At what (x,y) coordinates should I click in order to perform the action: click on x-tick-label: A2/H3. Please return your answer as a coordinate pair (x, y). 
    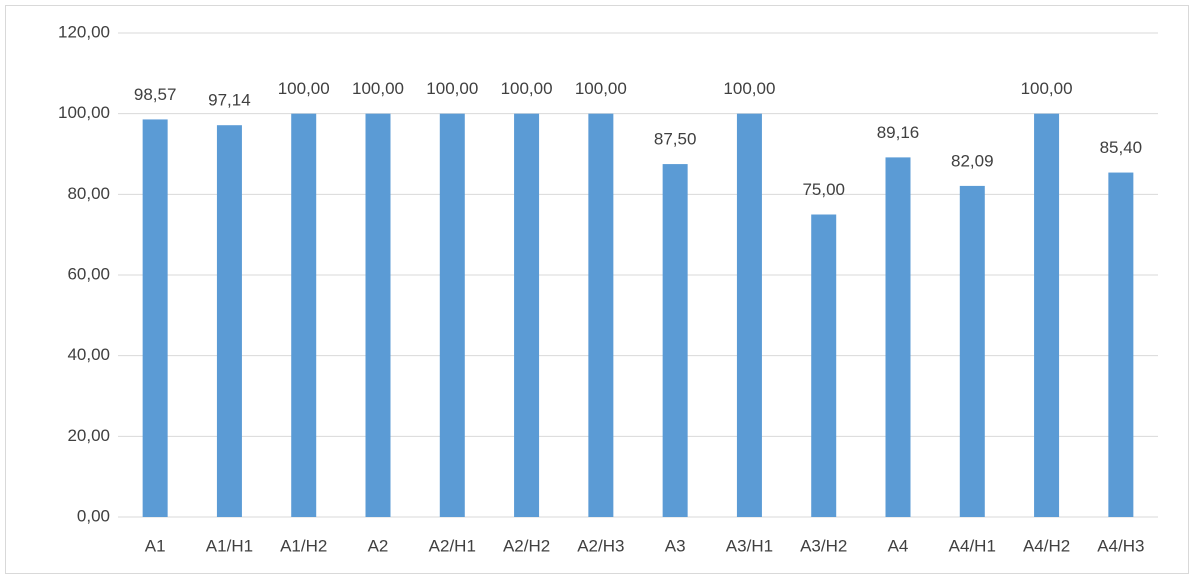
    Looking at the image, I should click on (600, 545).